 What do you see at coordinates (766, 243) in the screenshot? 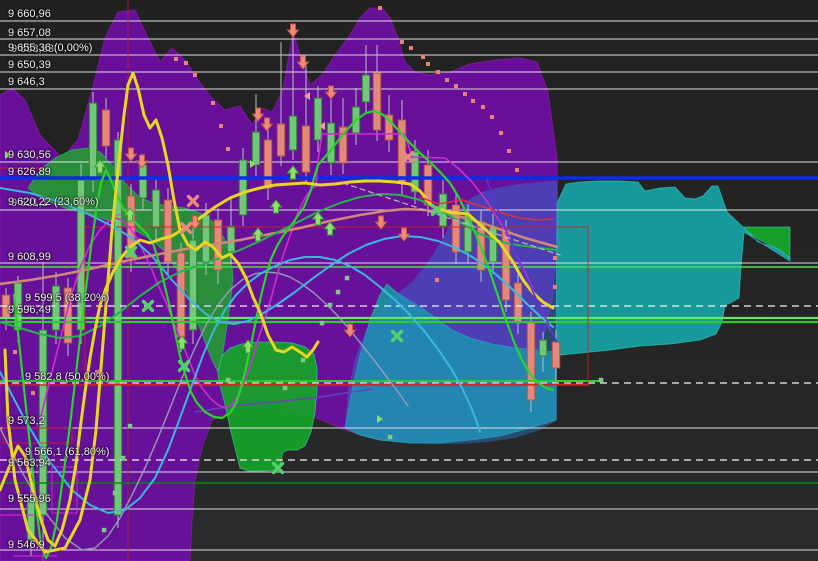
I see `cloud-green-right` at bounding box center [766, 243].